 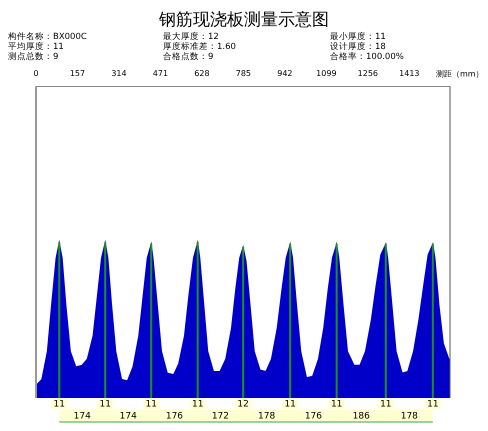 What do you see at coordinates (358, 47) in the screenshot?
I see `text: 设计厚度：18` at bounding box center [358, 47].